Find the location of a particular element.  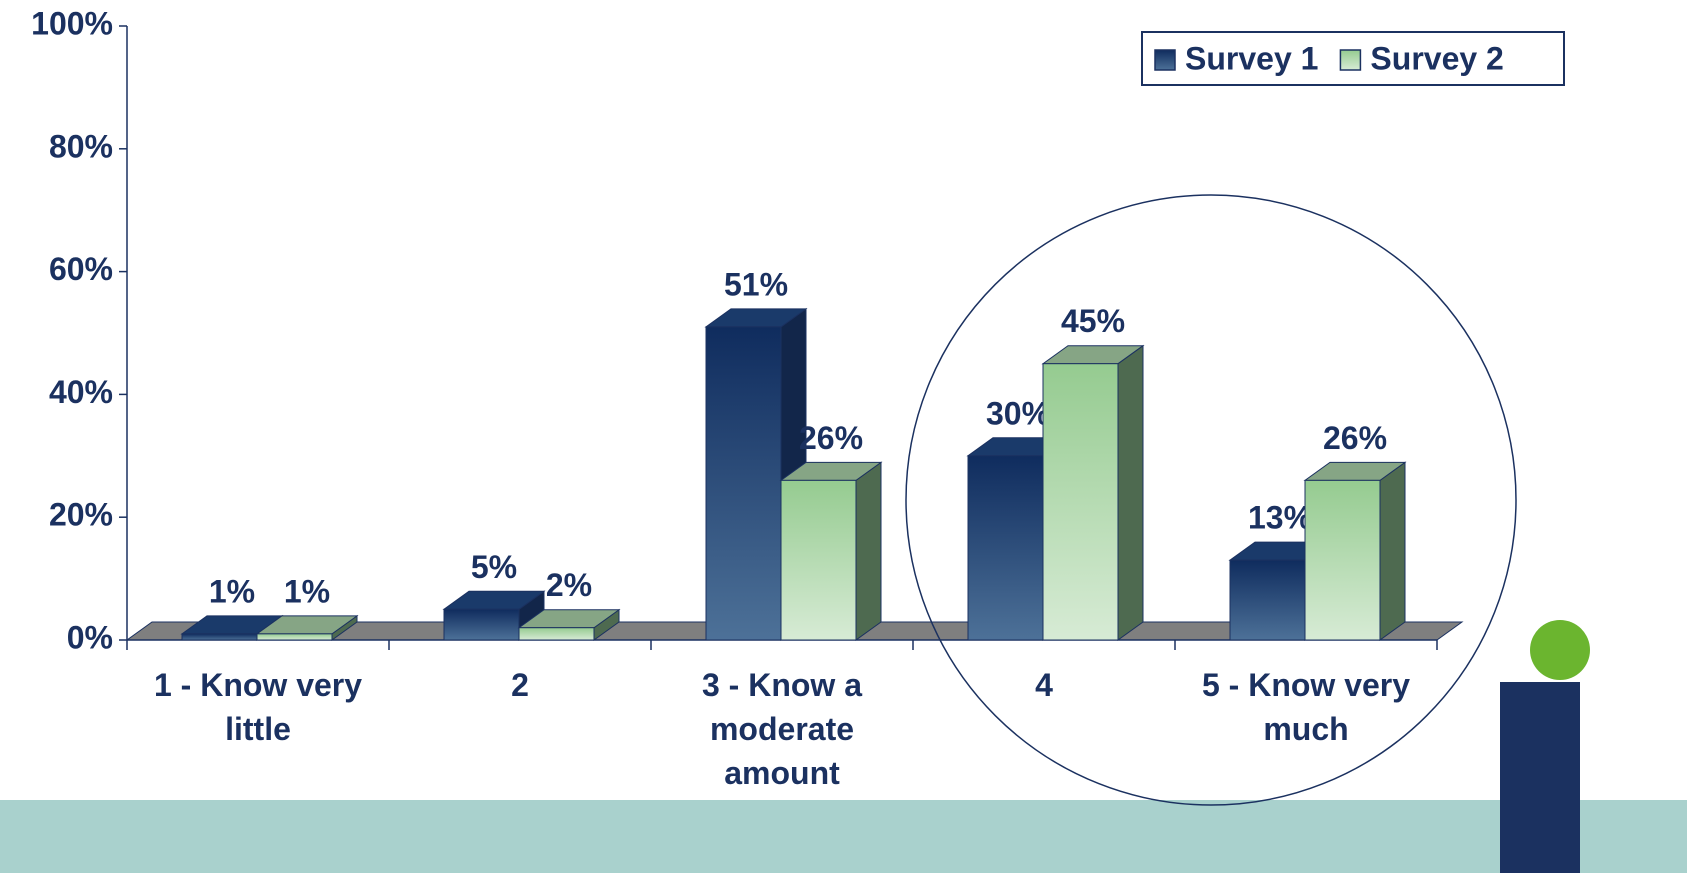

legend-label: Survey 1 is located at coordinates (1251, 58).